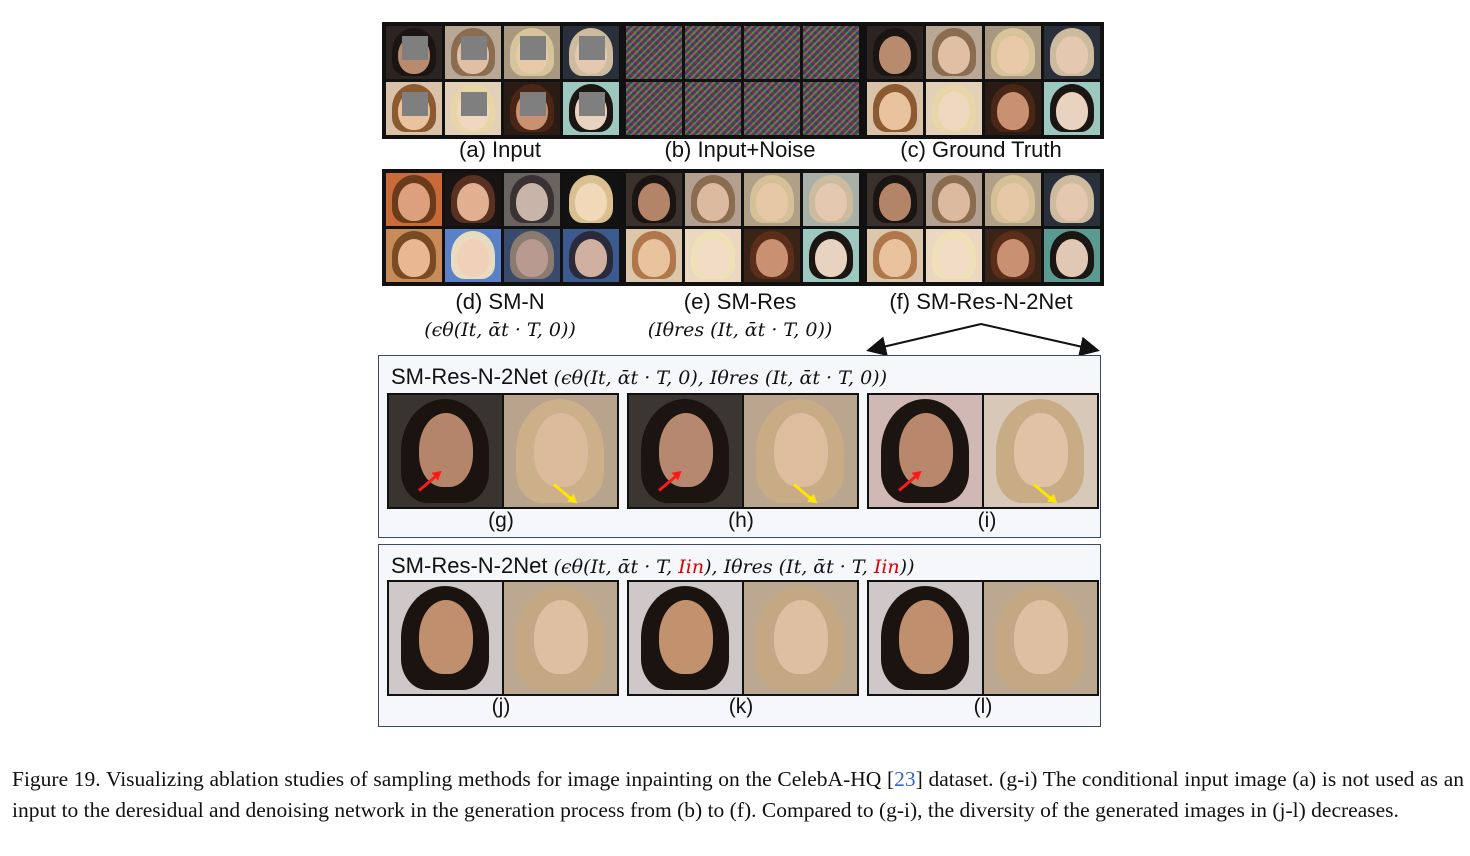  What do you see at coordinates (905, 779) in the screenshot?
I see `citation-link: 23` at bounding box center [905, 779].